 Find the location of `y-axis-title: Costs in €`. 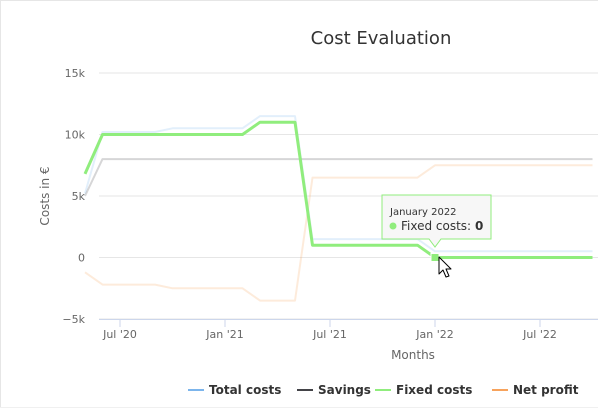

y-axis-title: Costs in € is located at coordinates (45, 195).